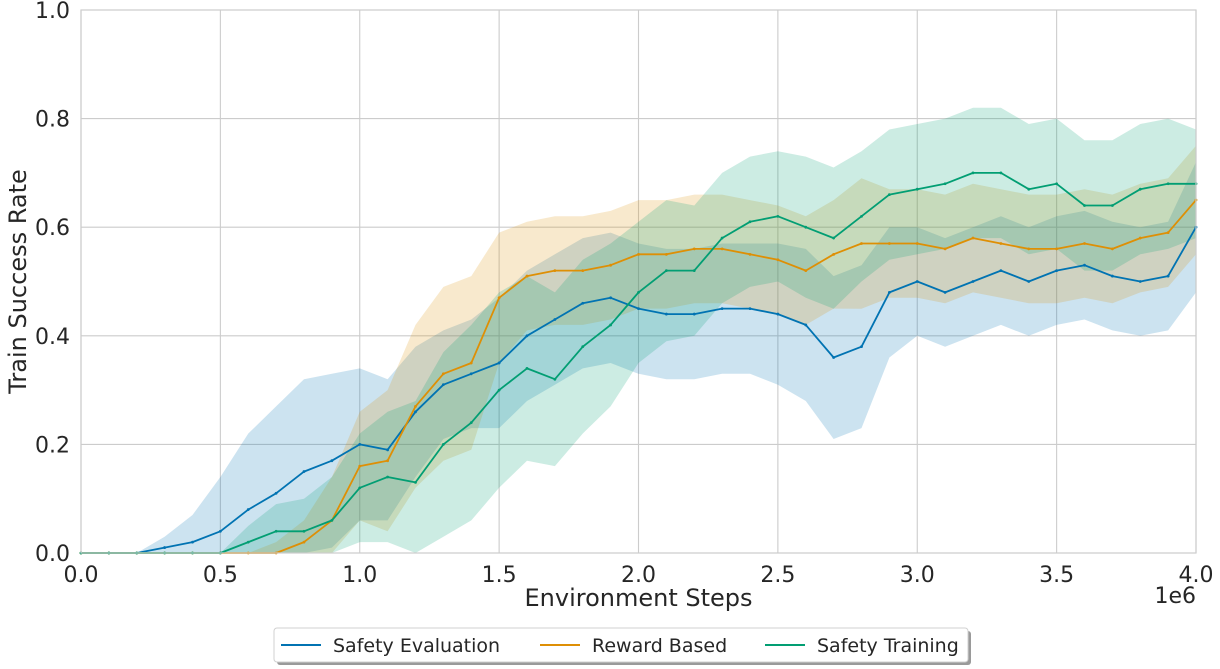  Describe the element at coordinates (1056, 575) in the screenshot. I see `x-tick-label: 3.5` at that location.